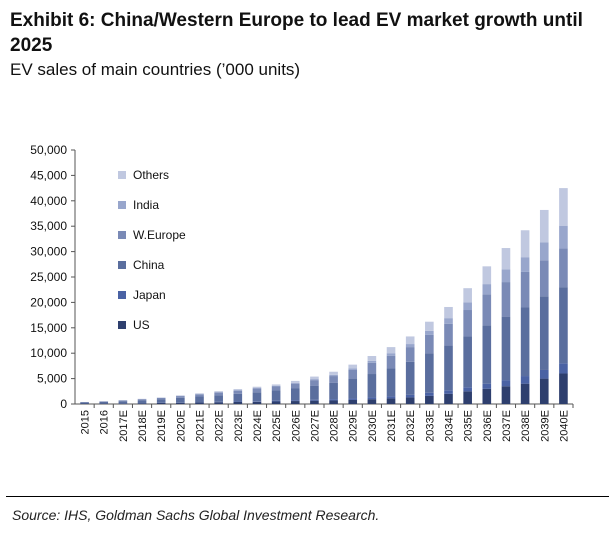 The image size is (613, 539). Describe the element at coordinates (155, 69) in the screenshot. I see `chart-subtitle: EV sales of main countries (’000 units)` at that location.